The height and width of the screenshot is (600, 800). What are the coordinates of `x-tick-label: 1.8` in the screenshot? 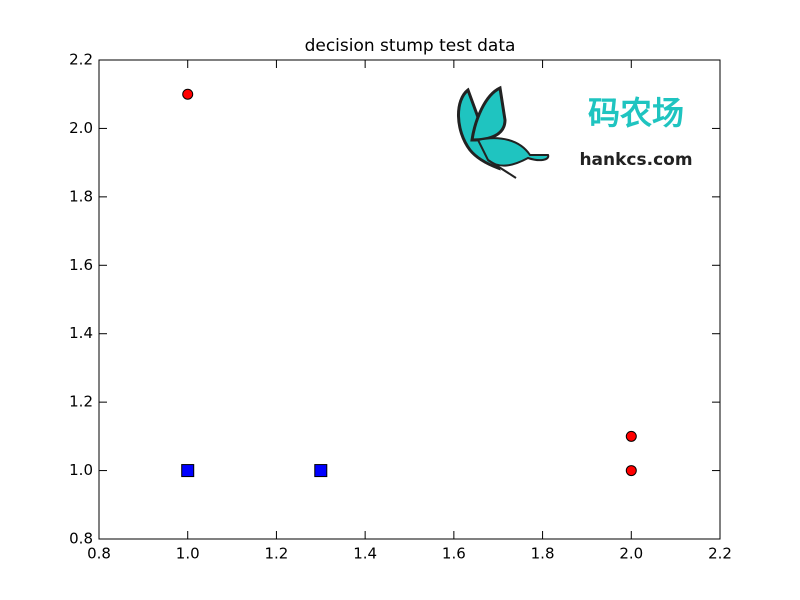 It's located at (543, 554).